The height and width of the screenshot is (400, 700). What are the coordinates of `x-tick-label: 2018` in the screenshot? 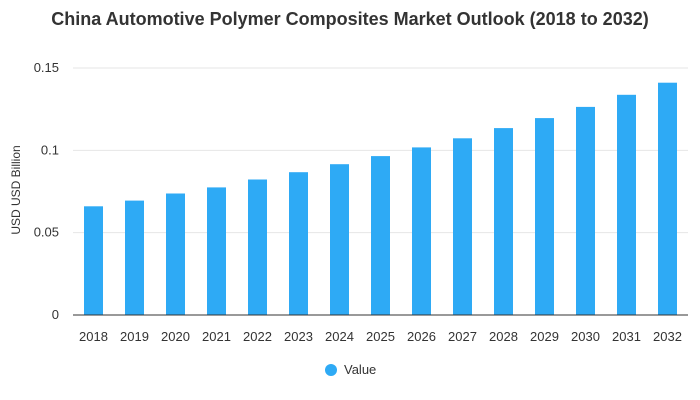 It's located at (93, 336).